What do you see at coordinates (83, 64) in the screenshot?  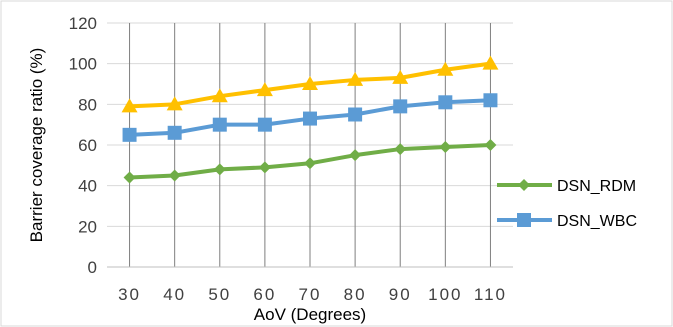 I see `y-tick-label: 100` at bounding box center [83, 64].